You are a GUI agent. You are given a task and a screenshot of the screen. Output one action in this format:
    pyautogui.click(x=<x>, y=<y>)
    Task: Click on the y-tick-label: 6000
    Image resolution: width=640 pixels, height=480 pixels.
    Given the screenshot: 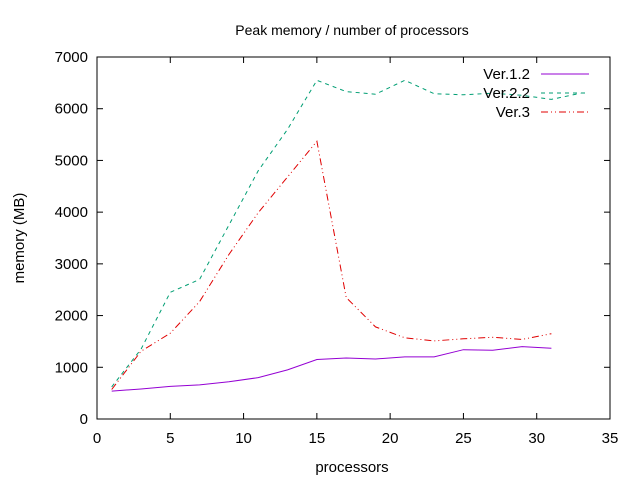 What is the action you would take?
    pyautogui.click(x=71, y=109)
    